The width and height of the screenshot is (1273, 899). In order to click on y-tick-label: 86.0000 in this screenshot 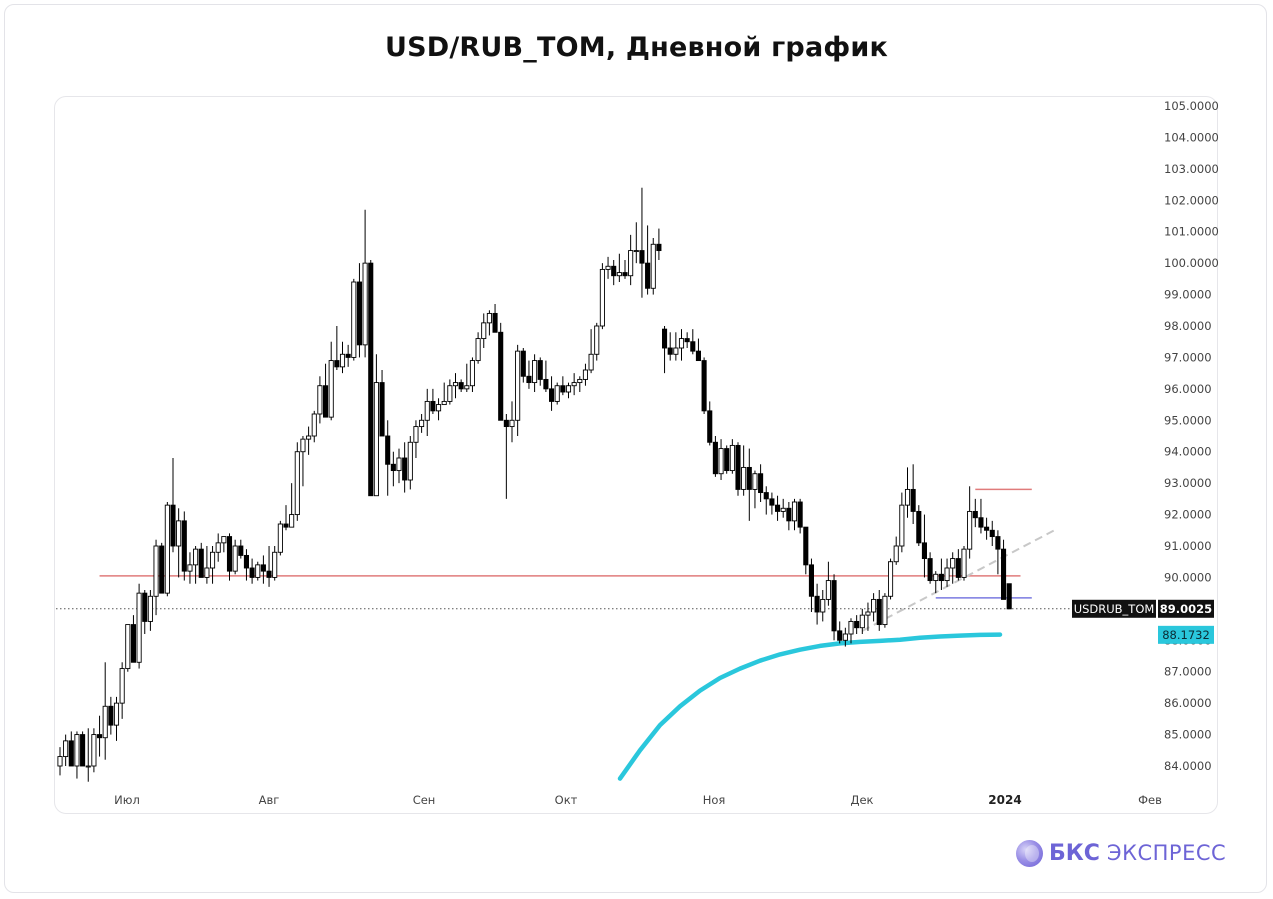, I will do `click(1188, 703)`.